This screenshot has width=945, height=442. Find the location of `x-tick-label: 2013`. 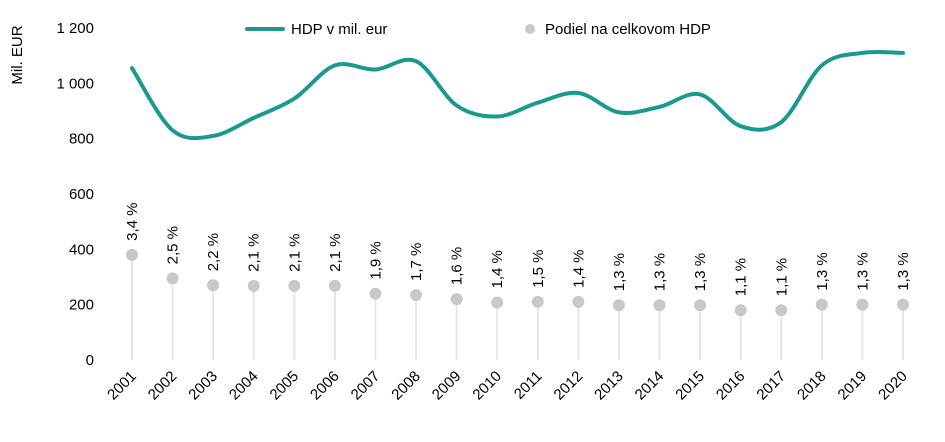

x-tick-label: 2013 is located at coordinates (609, 386).